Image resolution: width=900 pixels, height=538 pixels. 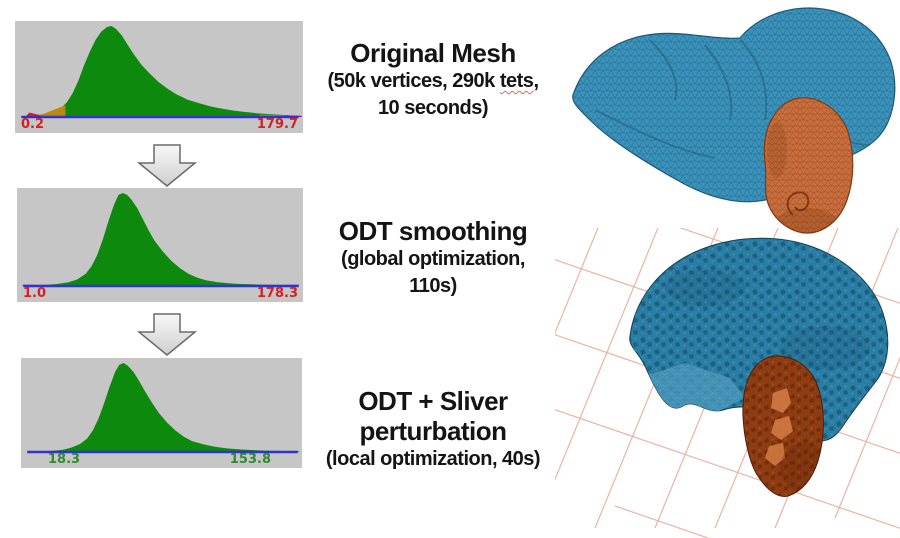 I want to click on orange-mesh-wireframe, so click(x=808, y=165).